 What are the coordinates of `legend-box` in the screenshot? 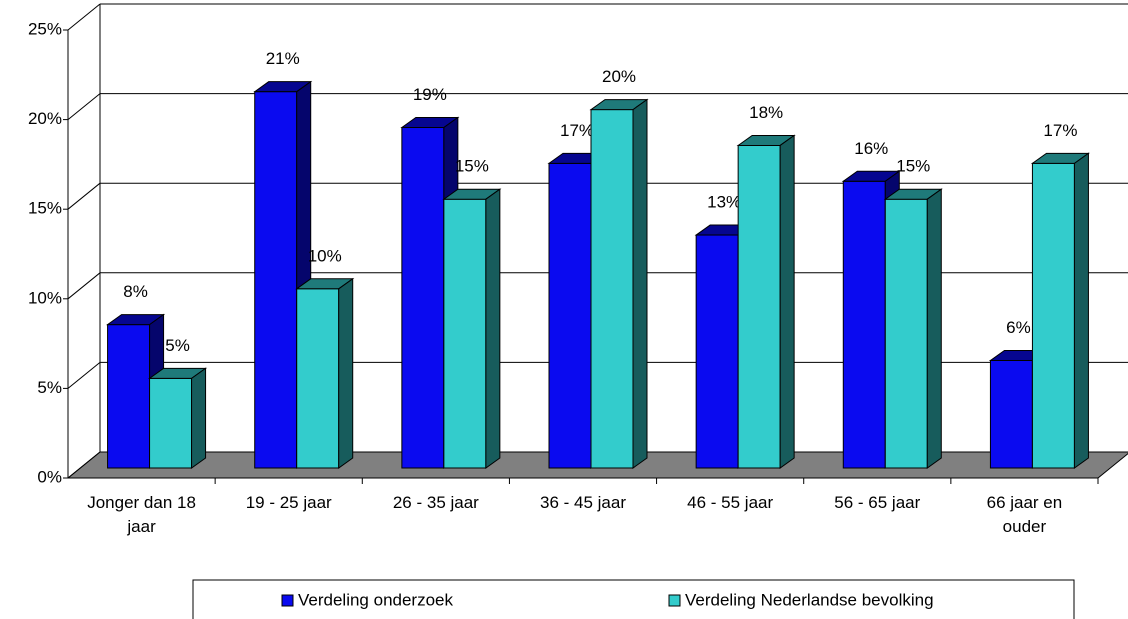 It's located at (633, 599).